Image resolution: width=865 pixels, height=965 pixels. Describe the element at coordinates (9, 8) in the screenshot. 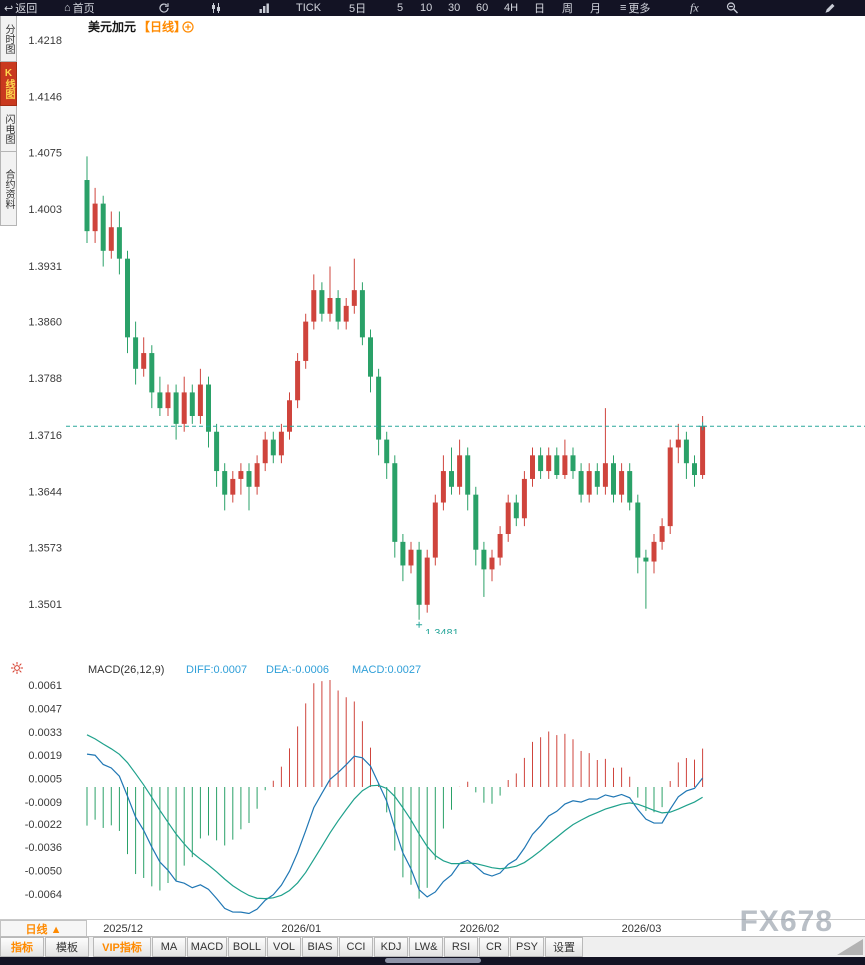

I see `back-icon: ↩` at that location.